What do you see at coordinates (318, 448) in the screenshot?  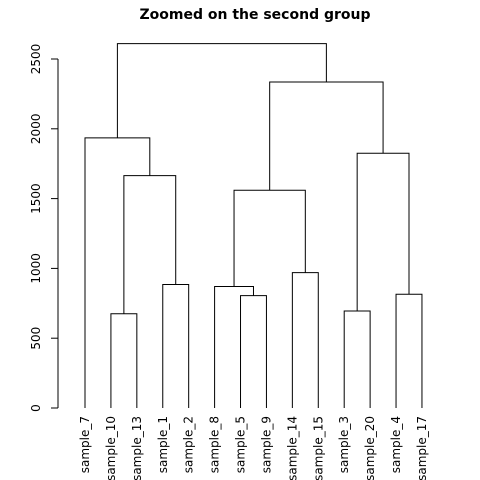 I see `leaf-label: sample_15` at bounding box center [318, 448].